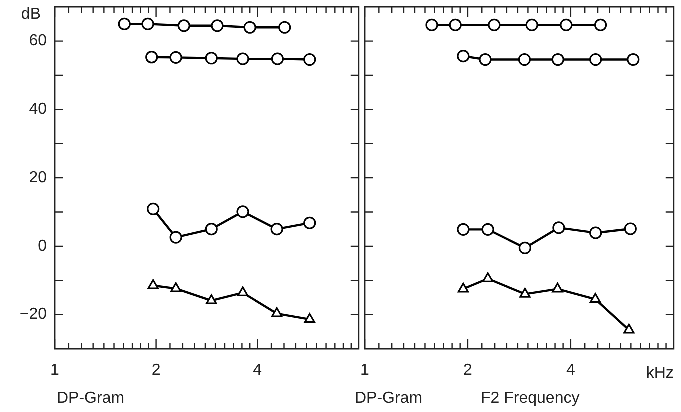 This screenshot has height=412, width=681. Describe the element at coordinates (389, 398) in the screenshot. I see `text: DP-Gram` at that location.